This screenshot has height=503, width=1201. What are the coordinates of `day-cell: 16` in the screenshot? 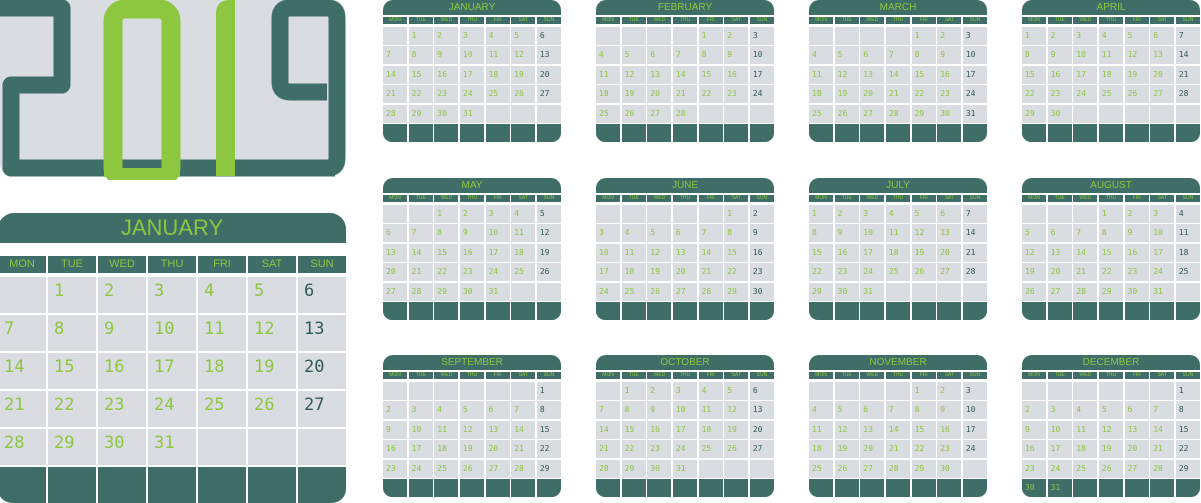 It's located at (846, 252).